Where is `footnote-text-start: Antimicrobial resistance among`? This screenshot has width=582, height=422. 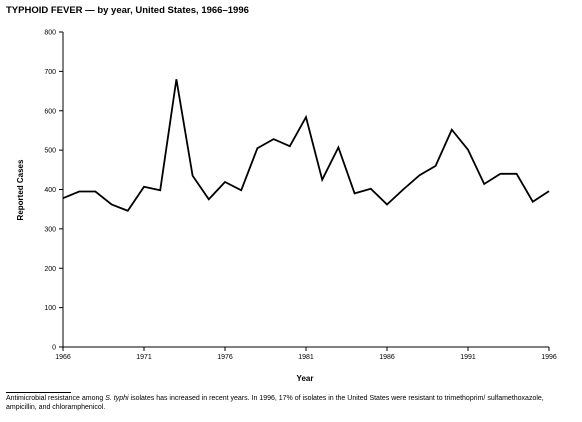
footnote-text-start: Antimicrobial resistance among is located at coordinates (56, 398).